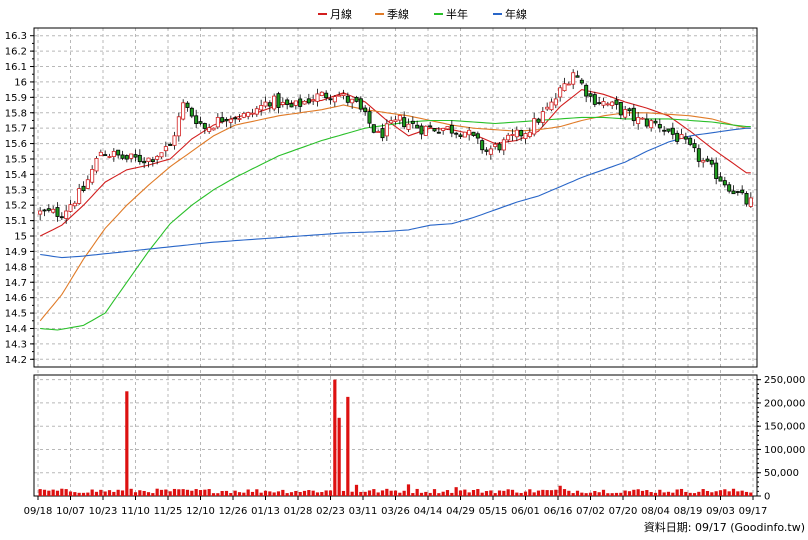  I want to click on y-tick-label: 14.2, so click(16, 360).